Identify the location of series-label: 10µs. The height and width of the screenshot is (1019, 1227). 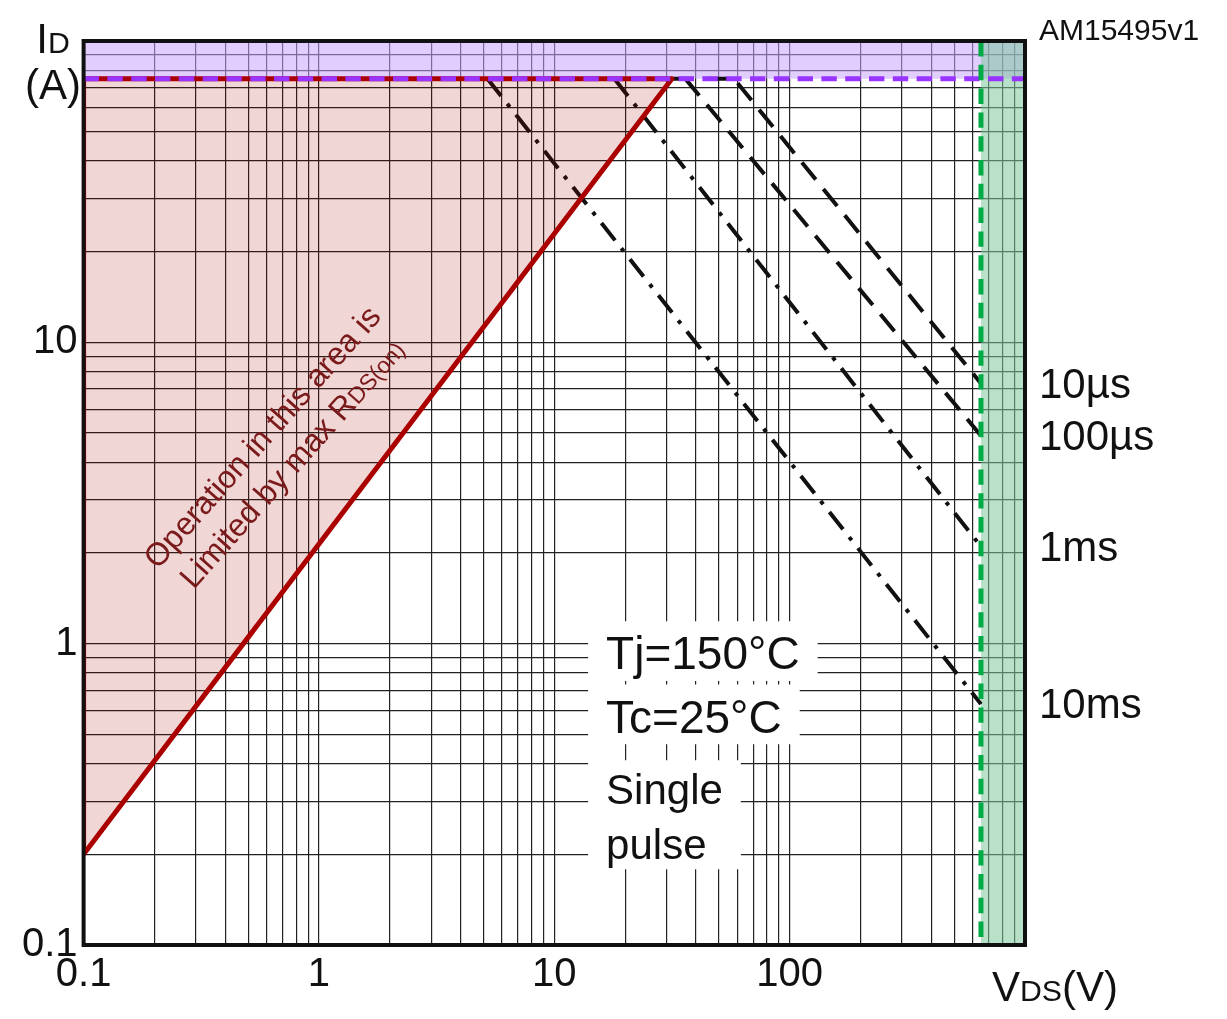
(1085, 383).